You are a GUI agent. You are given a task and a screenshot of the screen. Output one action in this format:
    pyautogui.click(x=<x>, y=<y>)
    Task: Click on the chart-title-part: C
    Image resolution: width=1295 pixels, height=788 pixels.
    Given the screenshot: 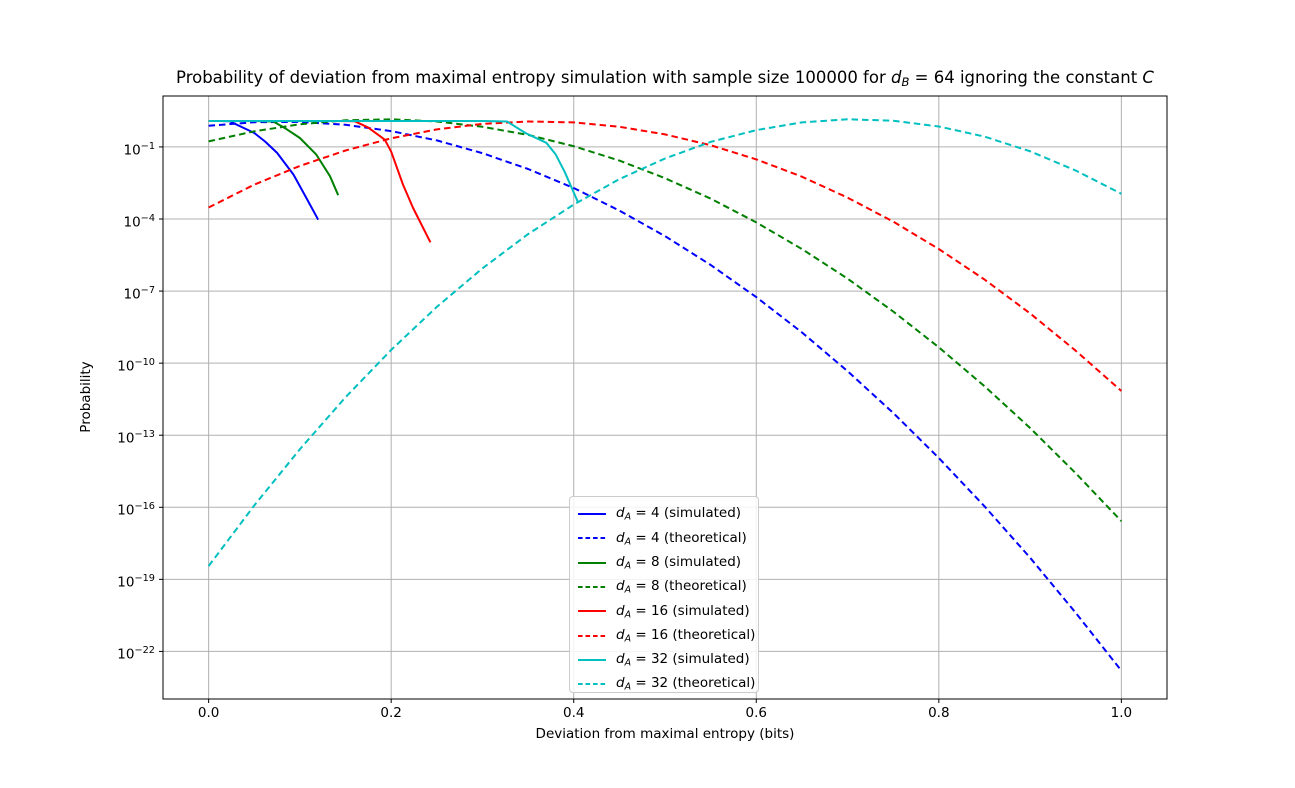 What is the action you would take?
    pyautogui.click(x=1148, y=77)
    